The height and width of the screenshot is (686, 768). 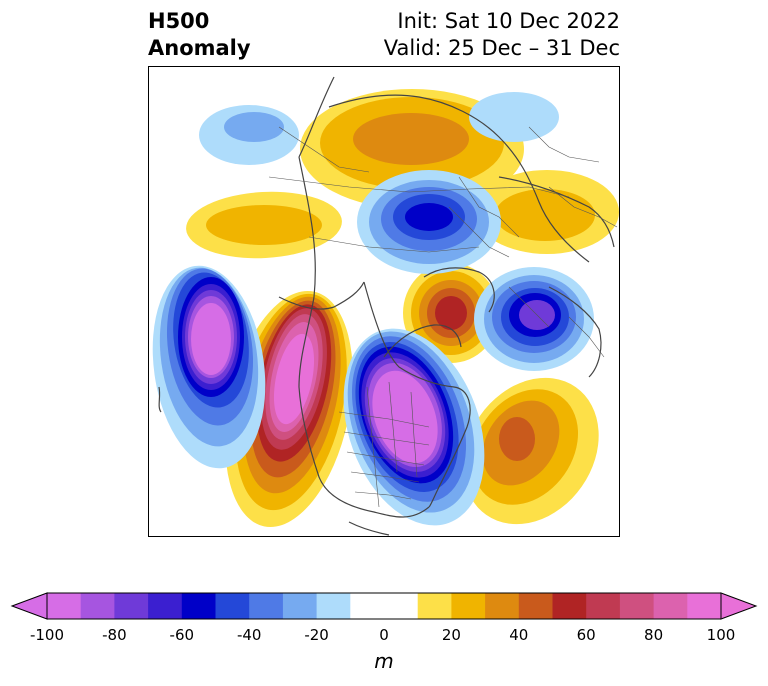 What do you see at coordinates (199, 48) in the screenshot?
I see `title-line-2: Anomaly` at bounding box center [199, 48].